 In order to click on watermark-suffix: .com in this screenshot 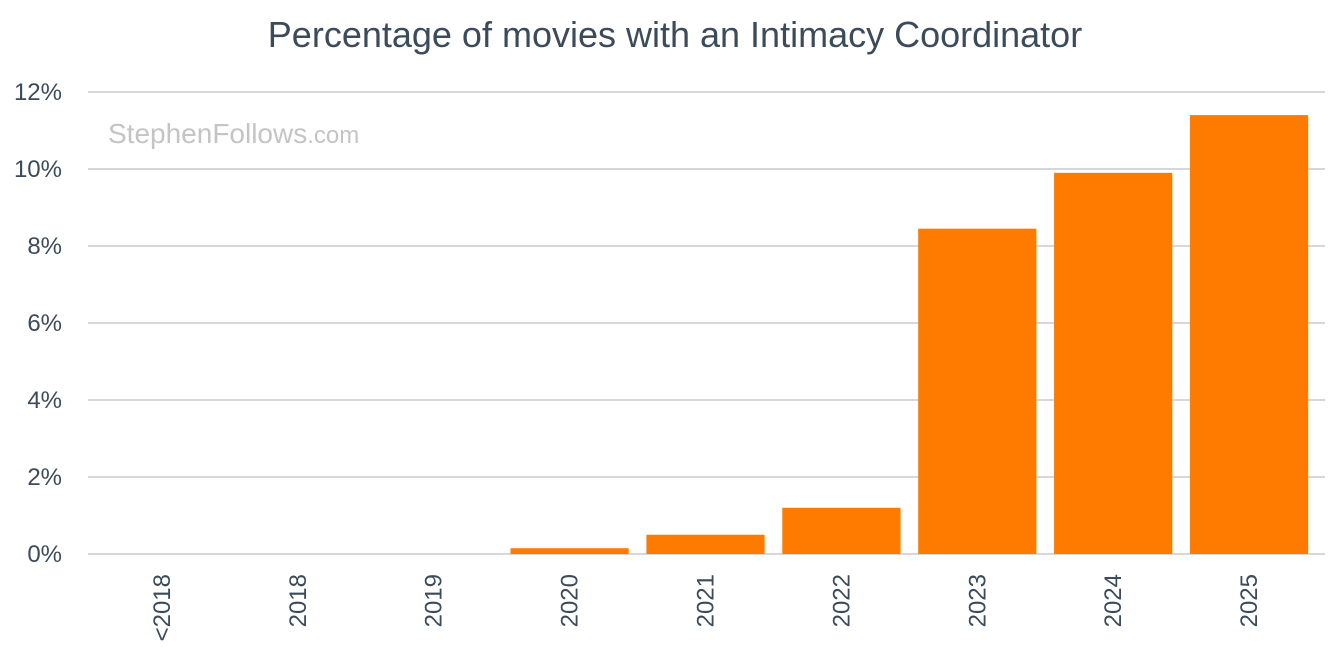, I will do `click(333, 135)`.